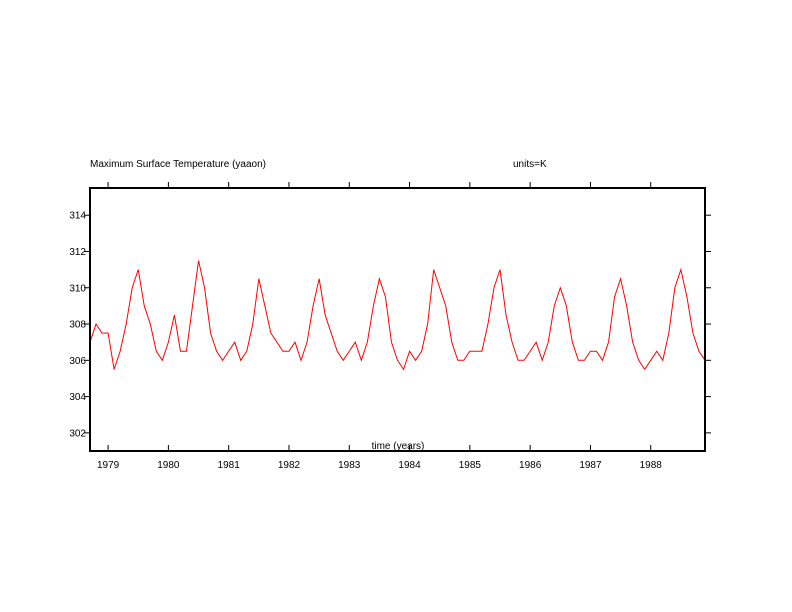 The height and width of the screenshot is (612, 792). I want to click on x-tick-labels: 1979 1980 1981 1982 1983 1984 1985 1986 1987 1988, so click(379, 465).